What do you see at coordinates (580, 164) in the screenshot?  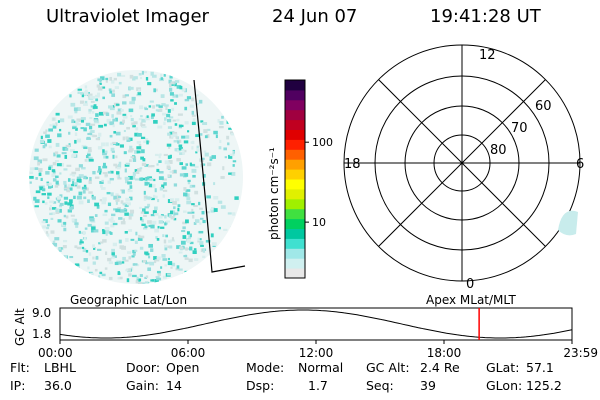 I see `polar-label-right: 6` at bounding box center [580, 164].